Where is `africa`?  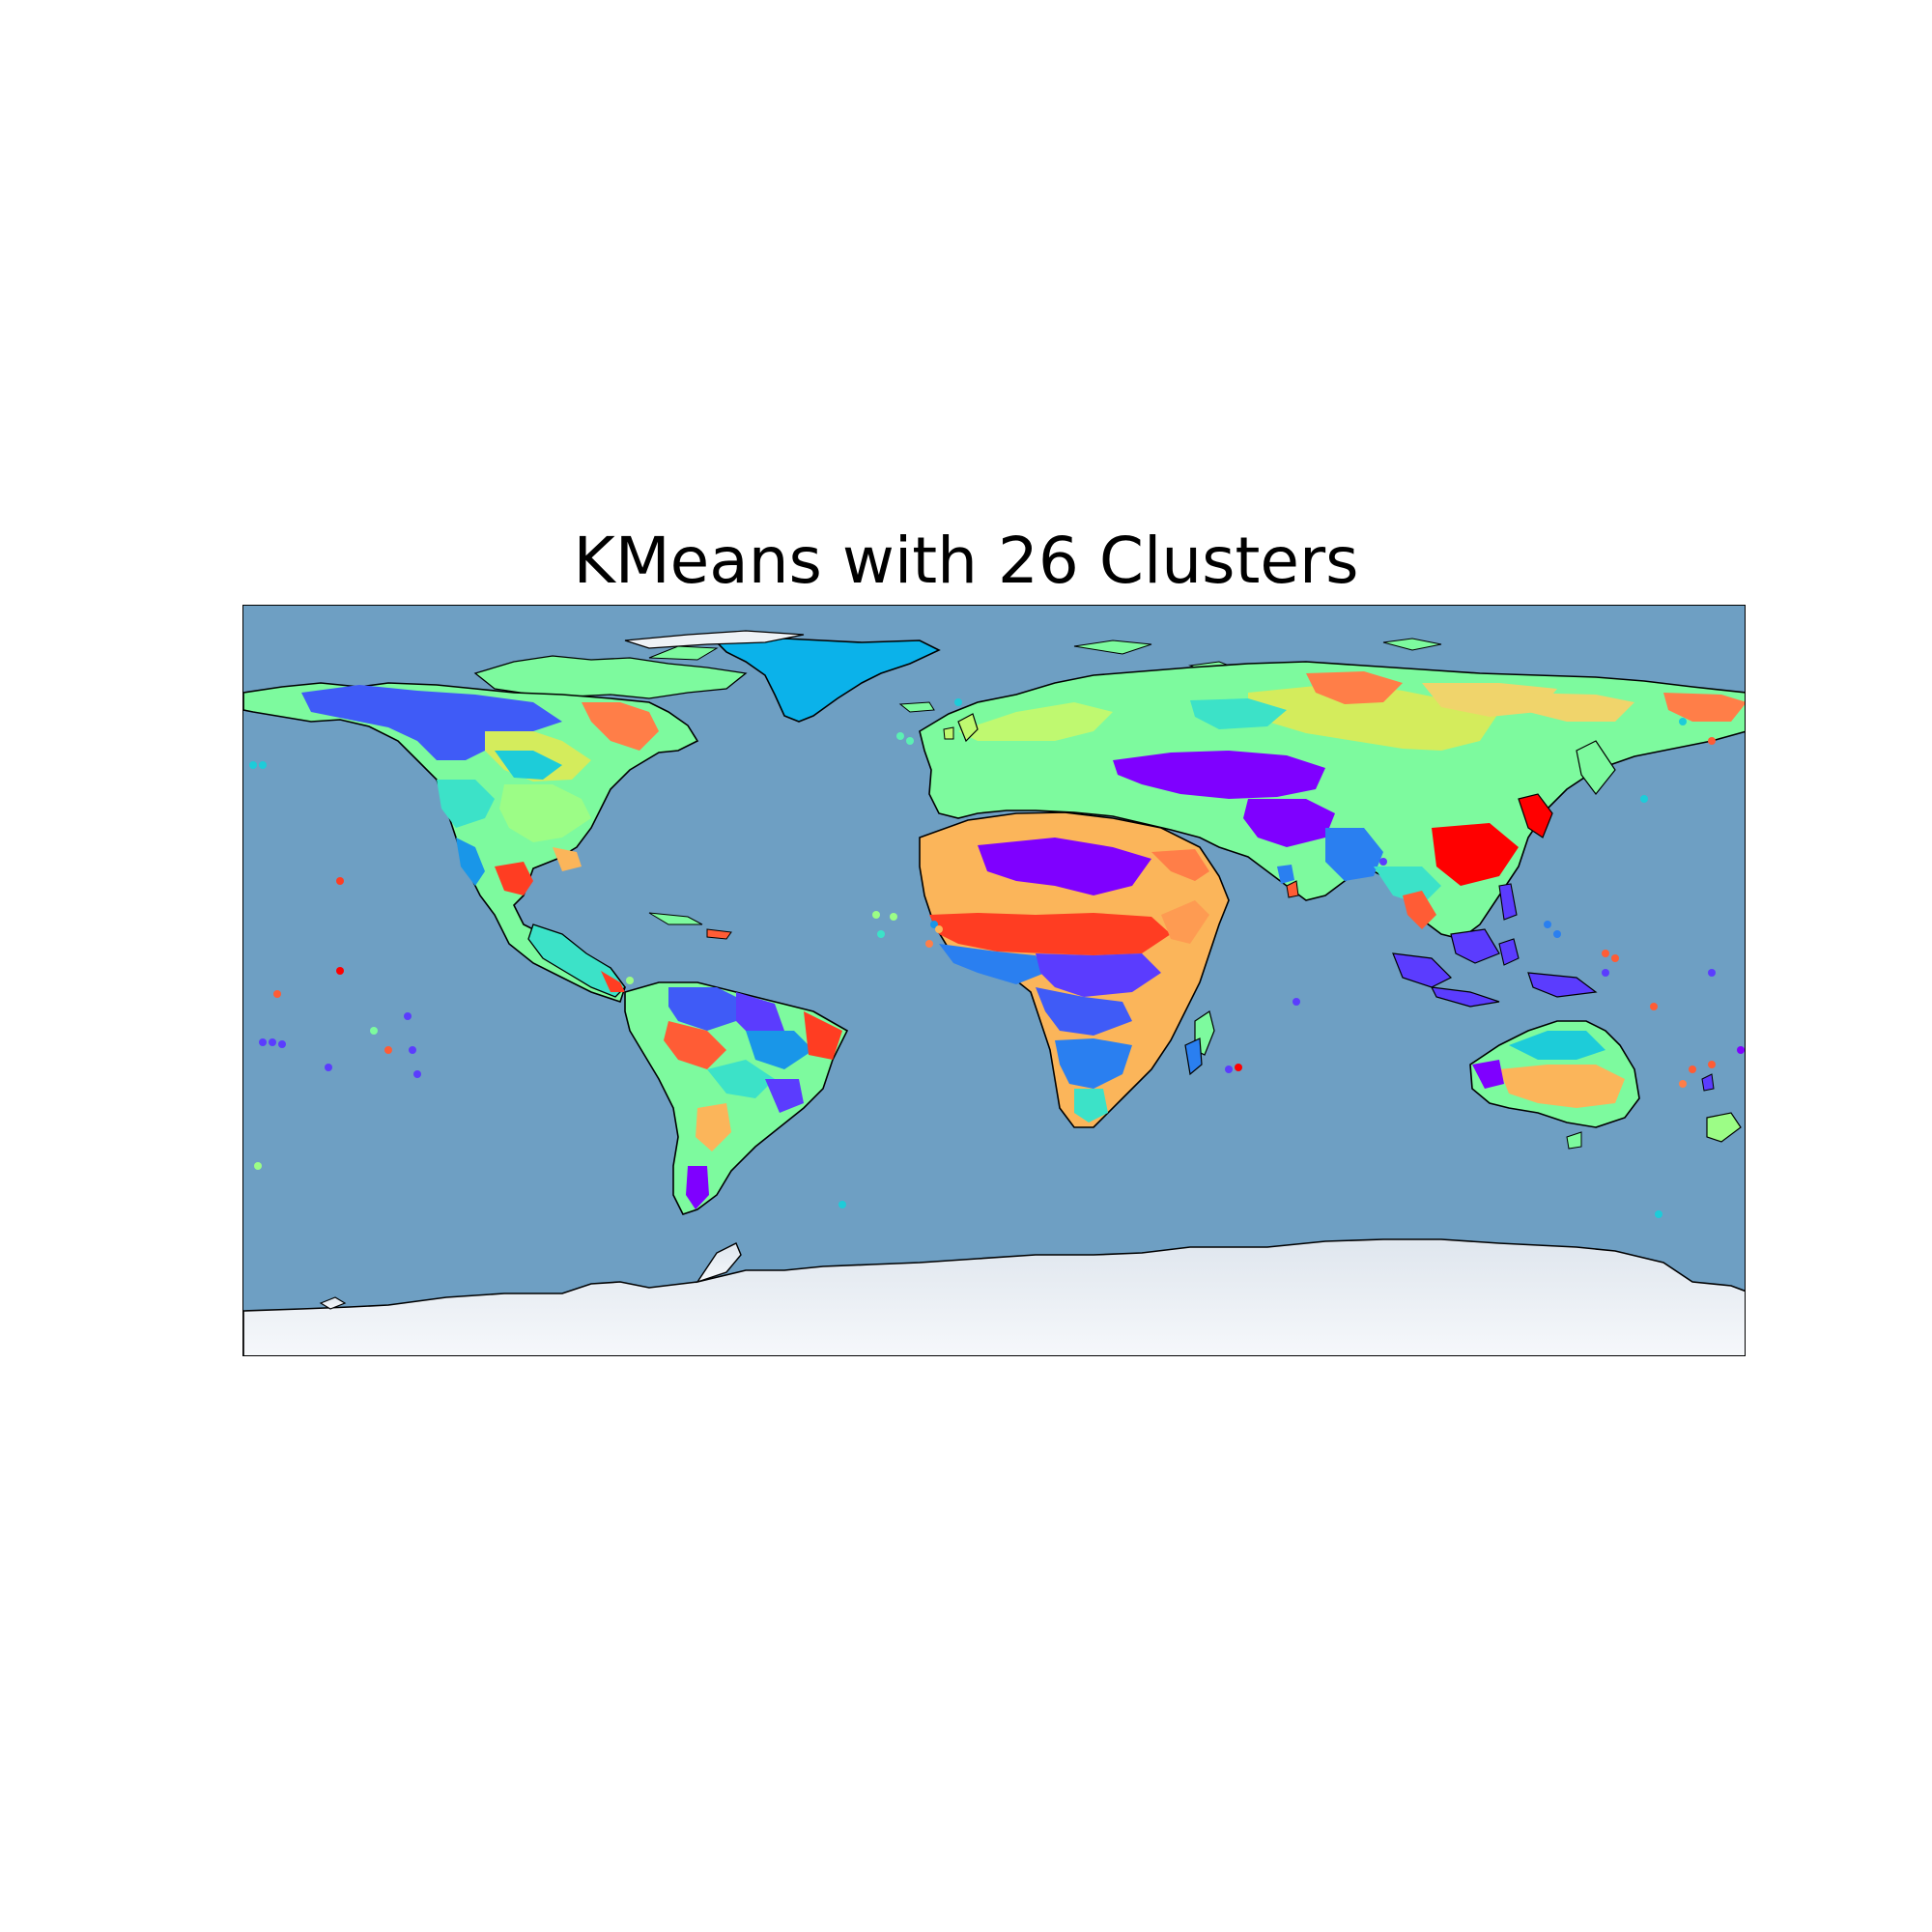
africa is located at coordinates (1074, 969).